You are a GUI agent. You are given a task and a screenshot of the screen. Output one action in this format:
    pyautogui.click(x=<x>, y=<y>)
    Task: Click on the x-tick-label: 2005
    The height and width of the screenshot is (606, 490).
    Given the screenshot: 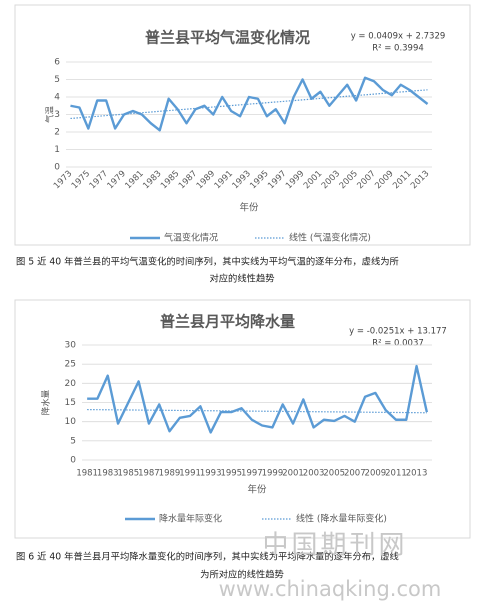 What is the action you would take?
    pyautogui.click(x=334, y=474)
    